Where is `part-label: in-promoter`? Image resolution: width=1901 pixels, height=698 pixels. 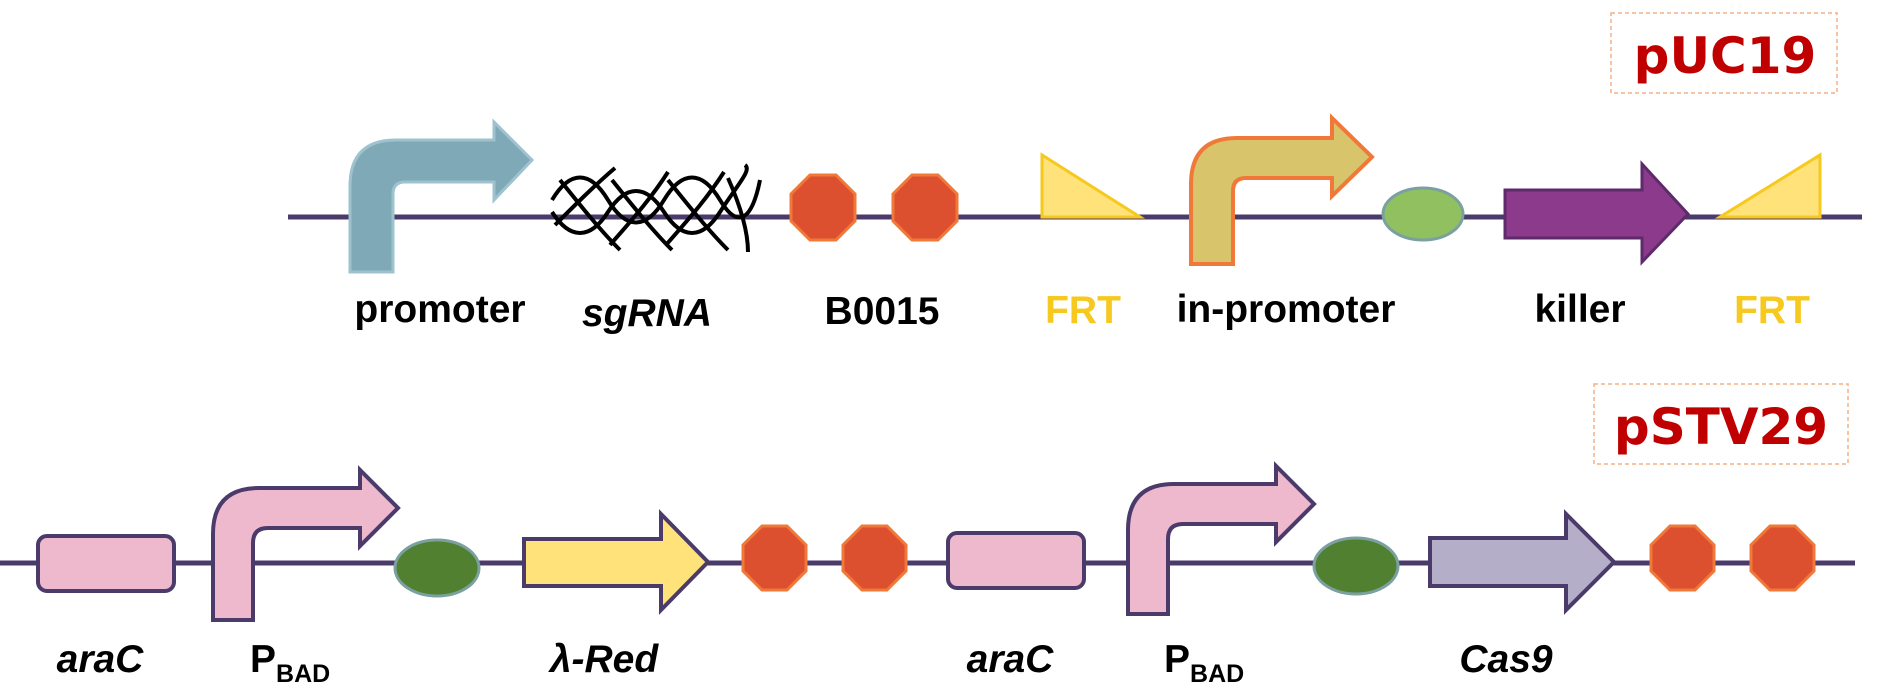
part-label: in-promoter is located at coordinates (1286, 309).